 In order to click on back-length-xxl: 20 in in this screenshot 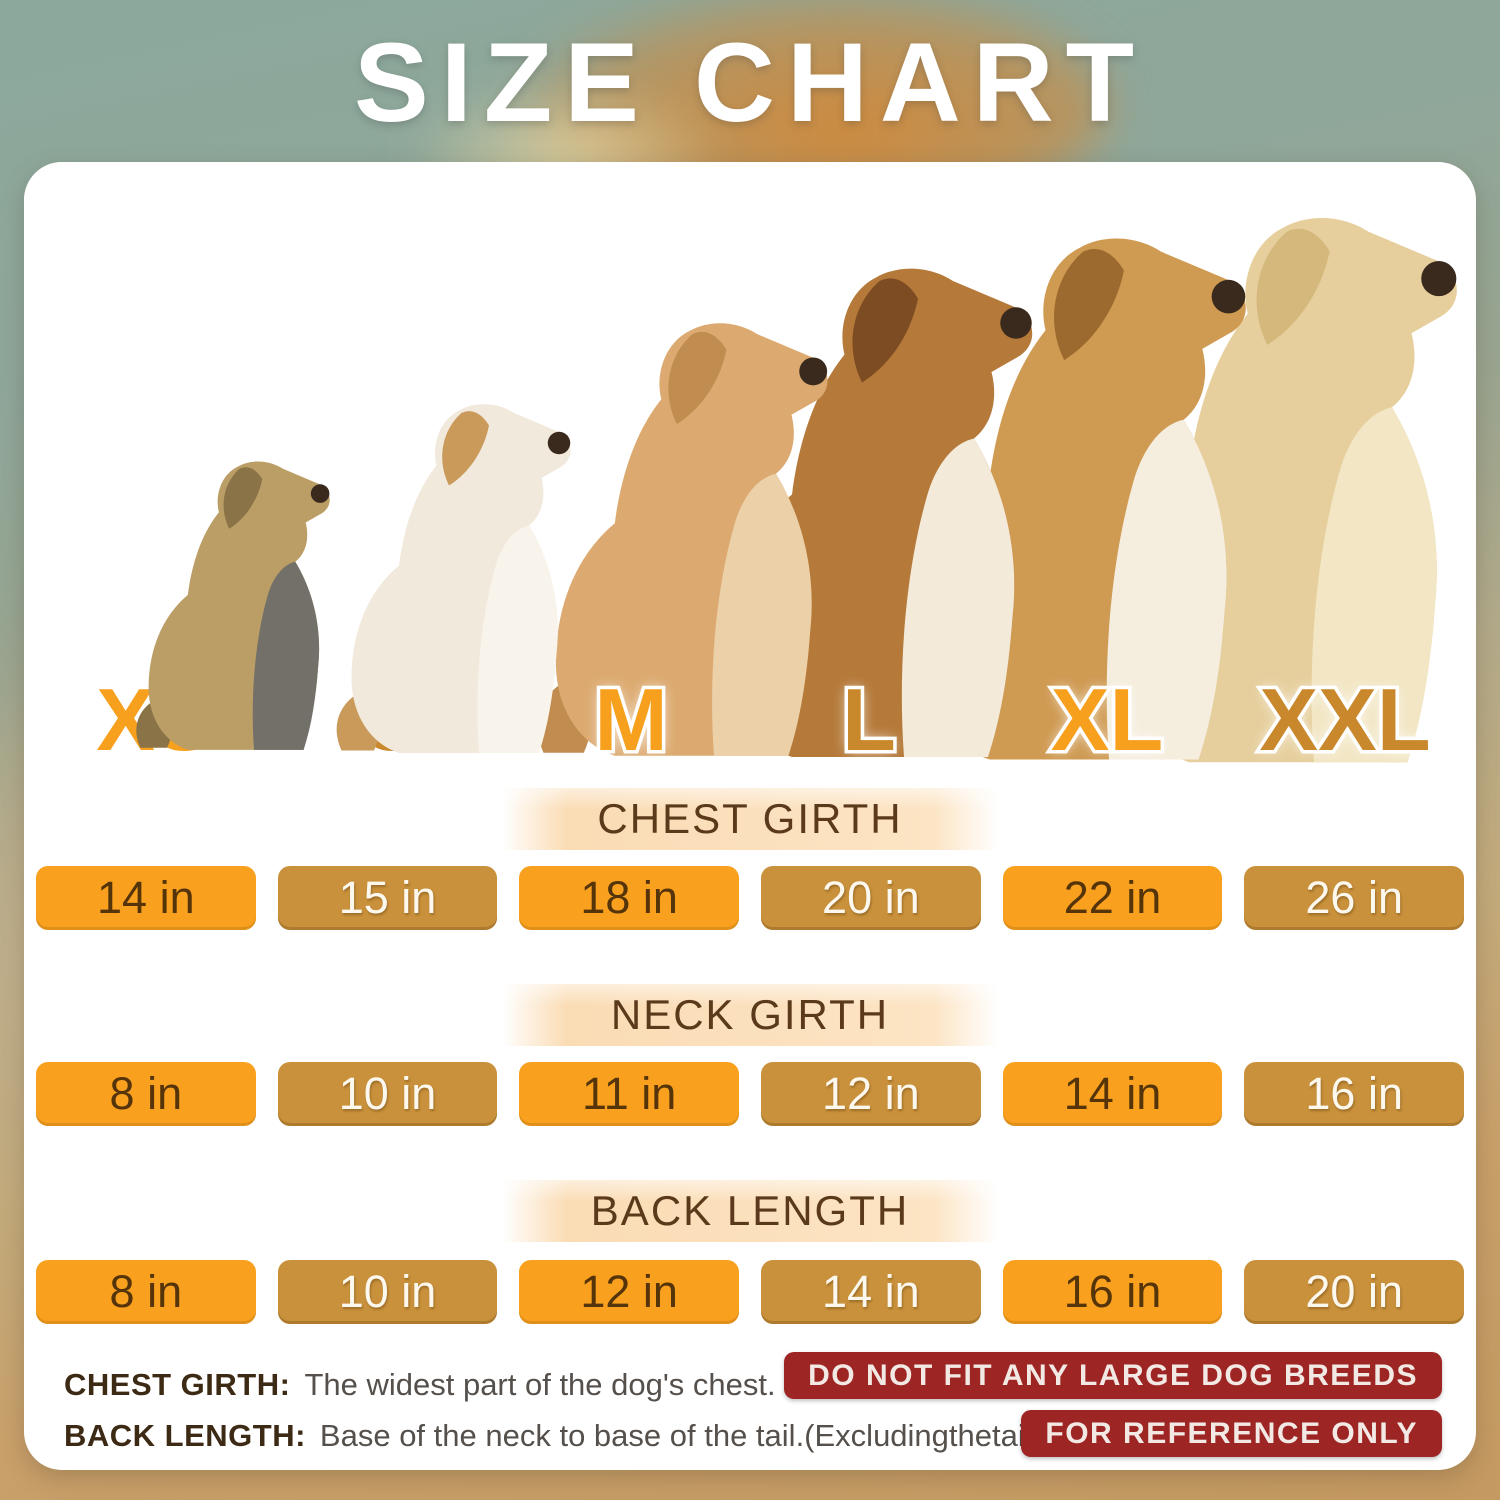, I will do `click(1354, 1292)`.